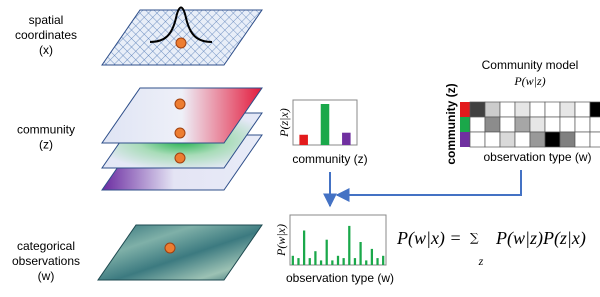 The image size is (600, 297). I want to click on equation-rhs: P(w|z)P(z|x), so click(540, 238).